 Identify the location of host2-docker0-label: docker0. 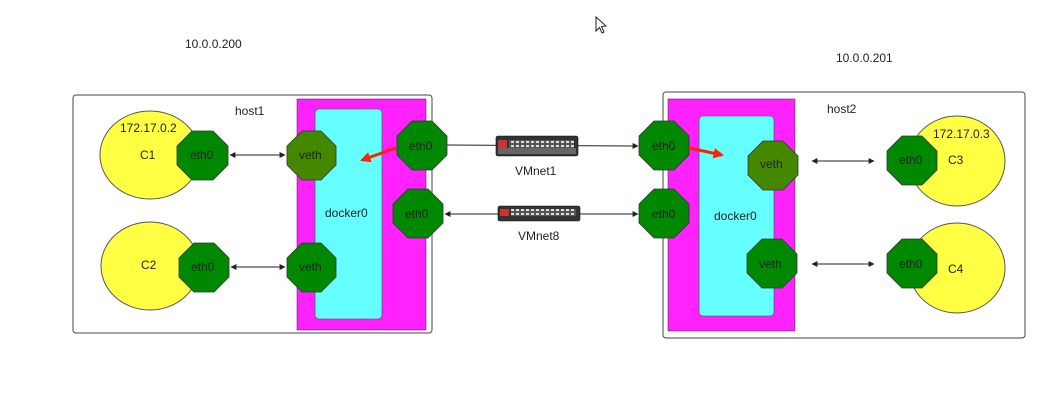
(735, 216).